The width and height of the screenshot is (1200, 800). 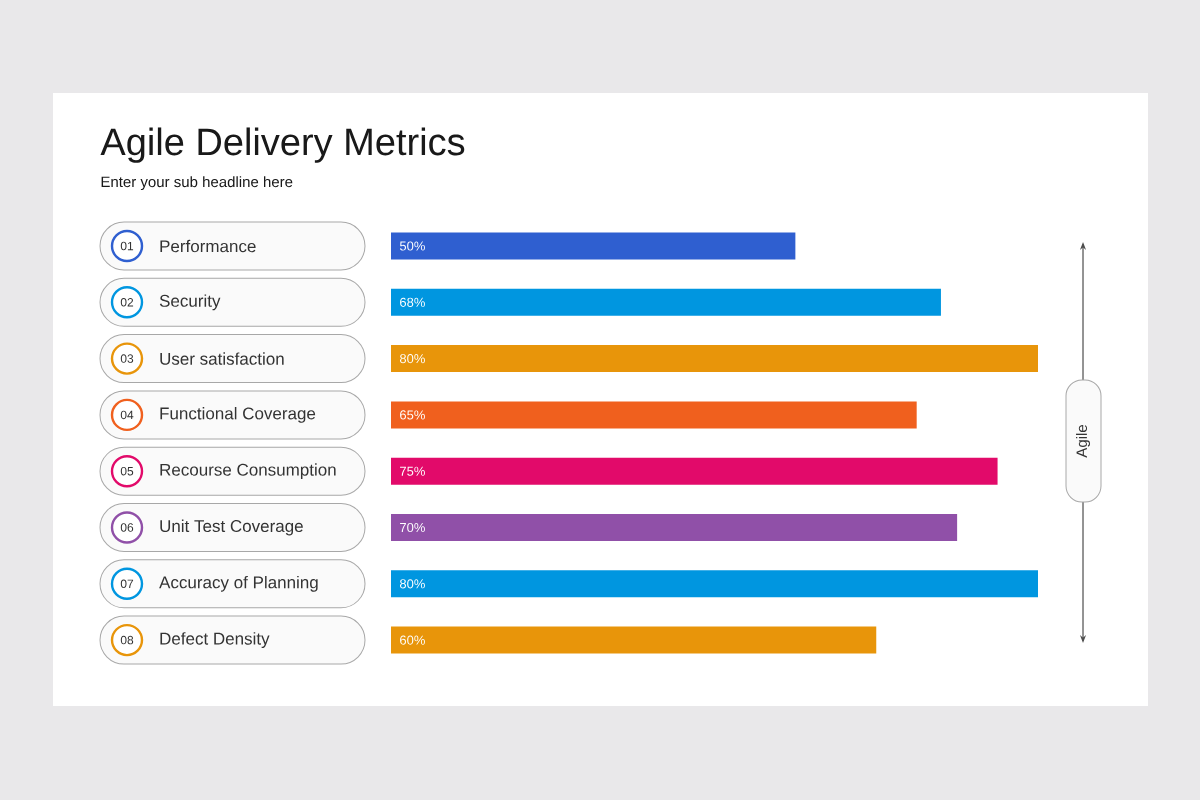 I want to click on y-tick-label: Security, so click(x=190, y=302).